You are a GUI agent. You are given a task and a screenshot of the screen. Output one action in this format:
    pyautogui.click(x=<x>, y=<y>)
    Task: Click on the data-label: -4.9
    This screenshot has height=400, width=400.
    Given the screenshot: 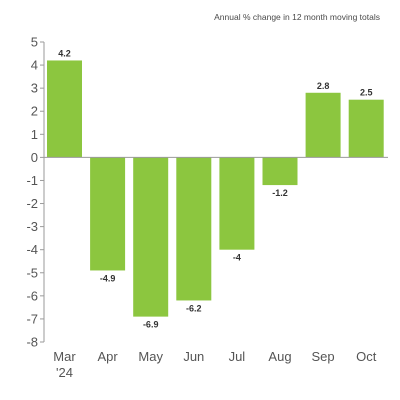 What is the action you would take?
    pyautogui.click(x=108, y=278)
    